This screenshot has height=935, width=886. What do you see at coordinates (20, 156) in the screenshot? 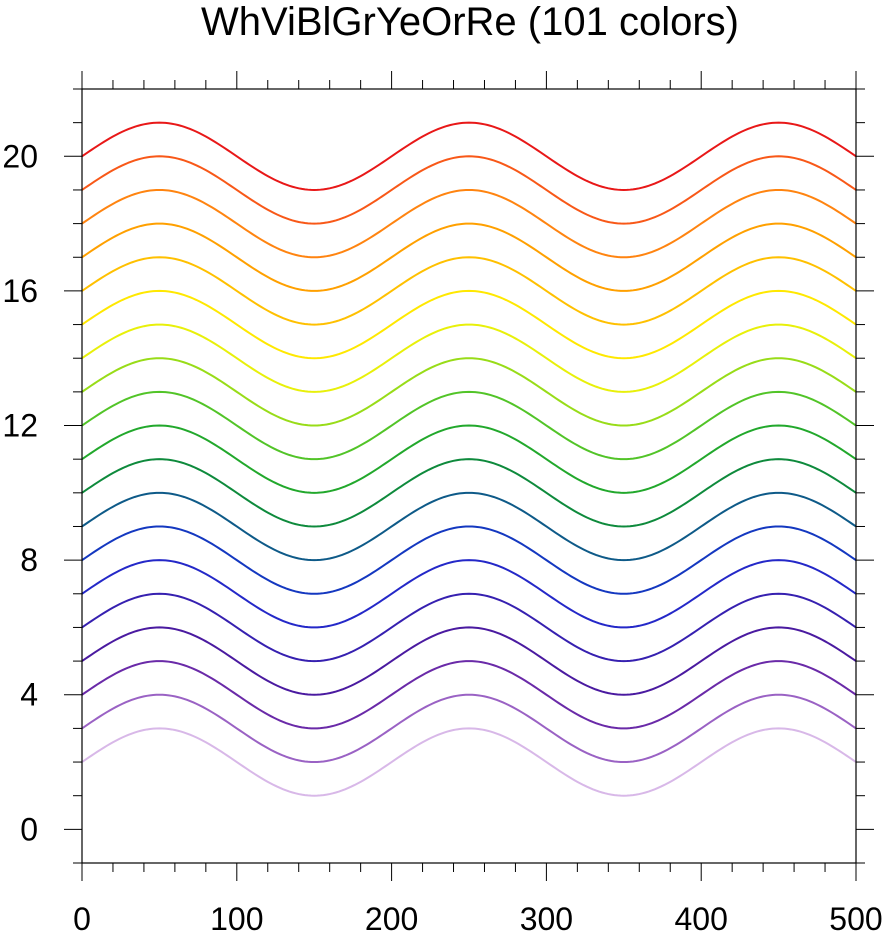
I see `y-tick-label: 20` at bounding box center [20, 156].